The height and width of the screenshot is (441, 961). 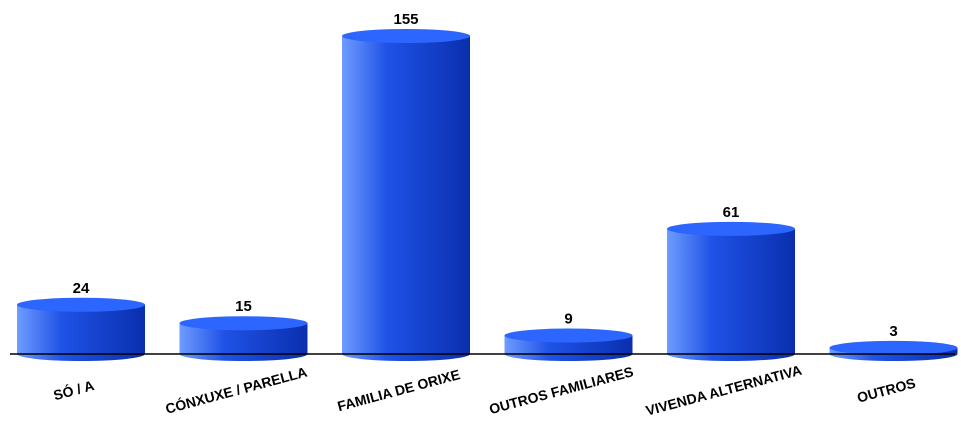 I want to click on value-label-1: 15, so click(x=243, y=306).